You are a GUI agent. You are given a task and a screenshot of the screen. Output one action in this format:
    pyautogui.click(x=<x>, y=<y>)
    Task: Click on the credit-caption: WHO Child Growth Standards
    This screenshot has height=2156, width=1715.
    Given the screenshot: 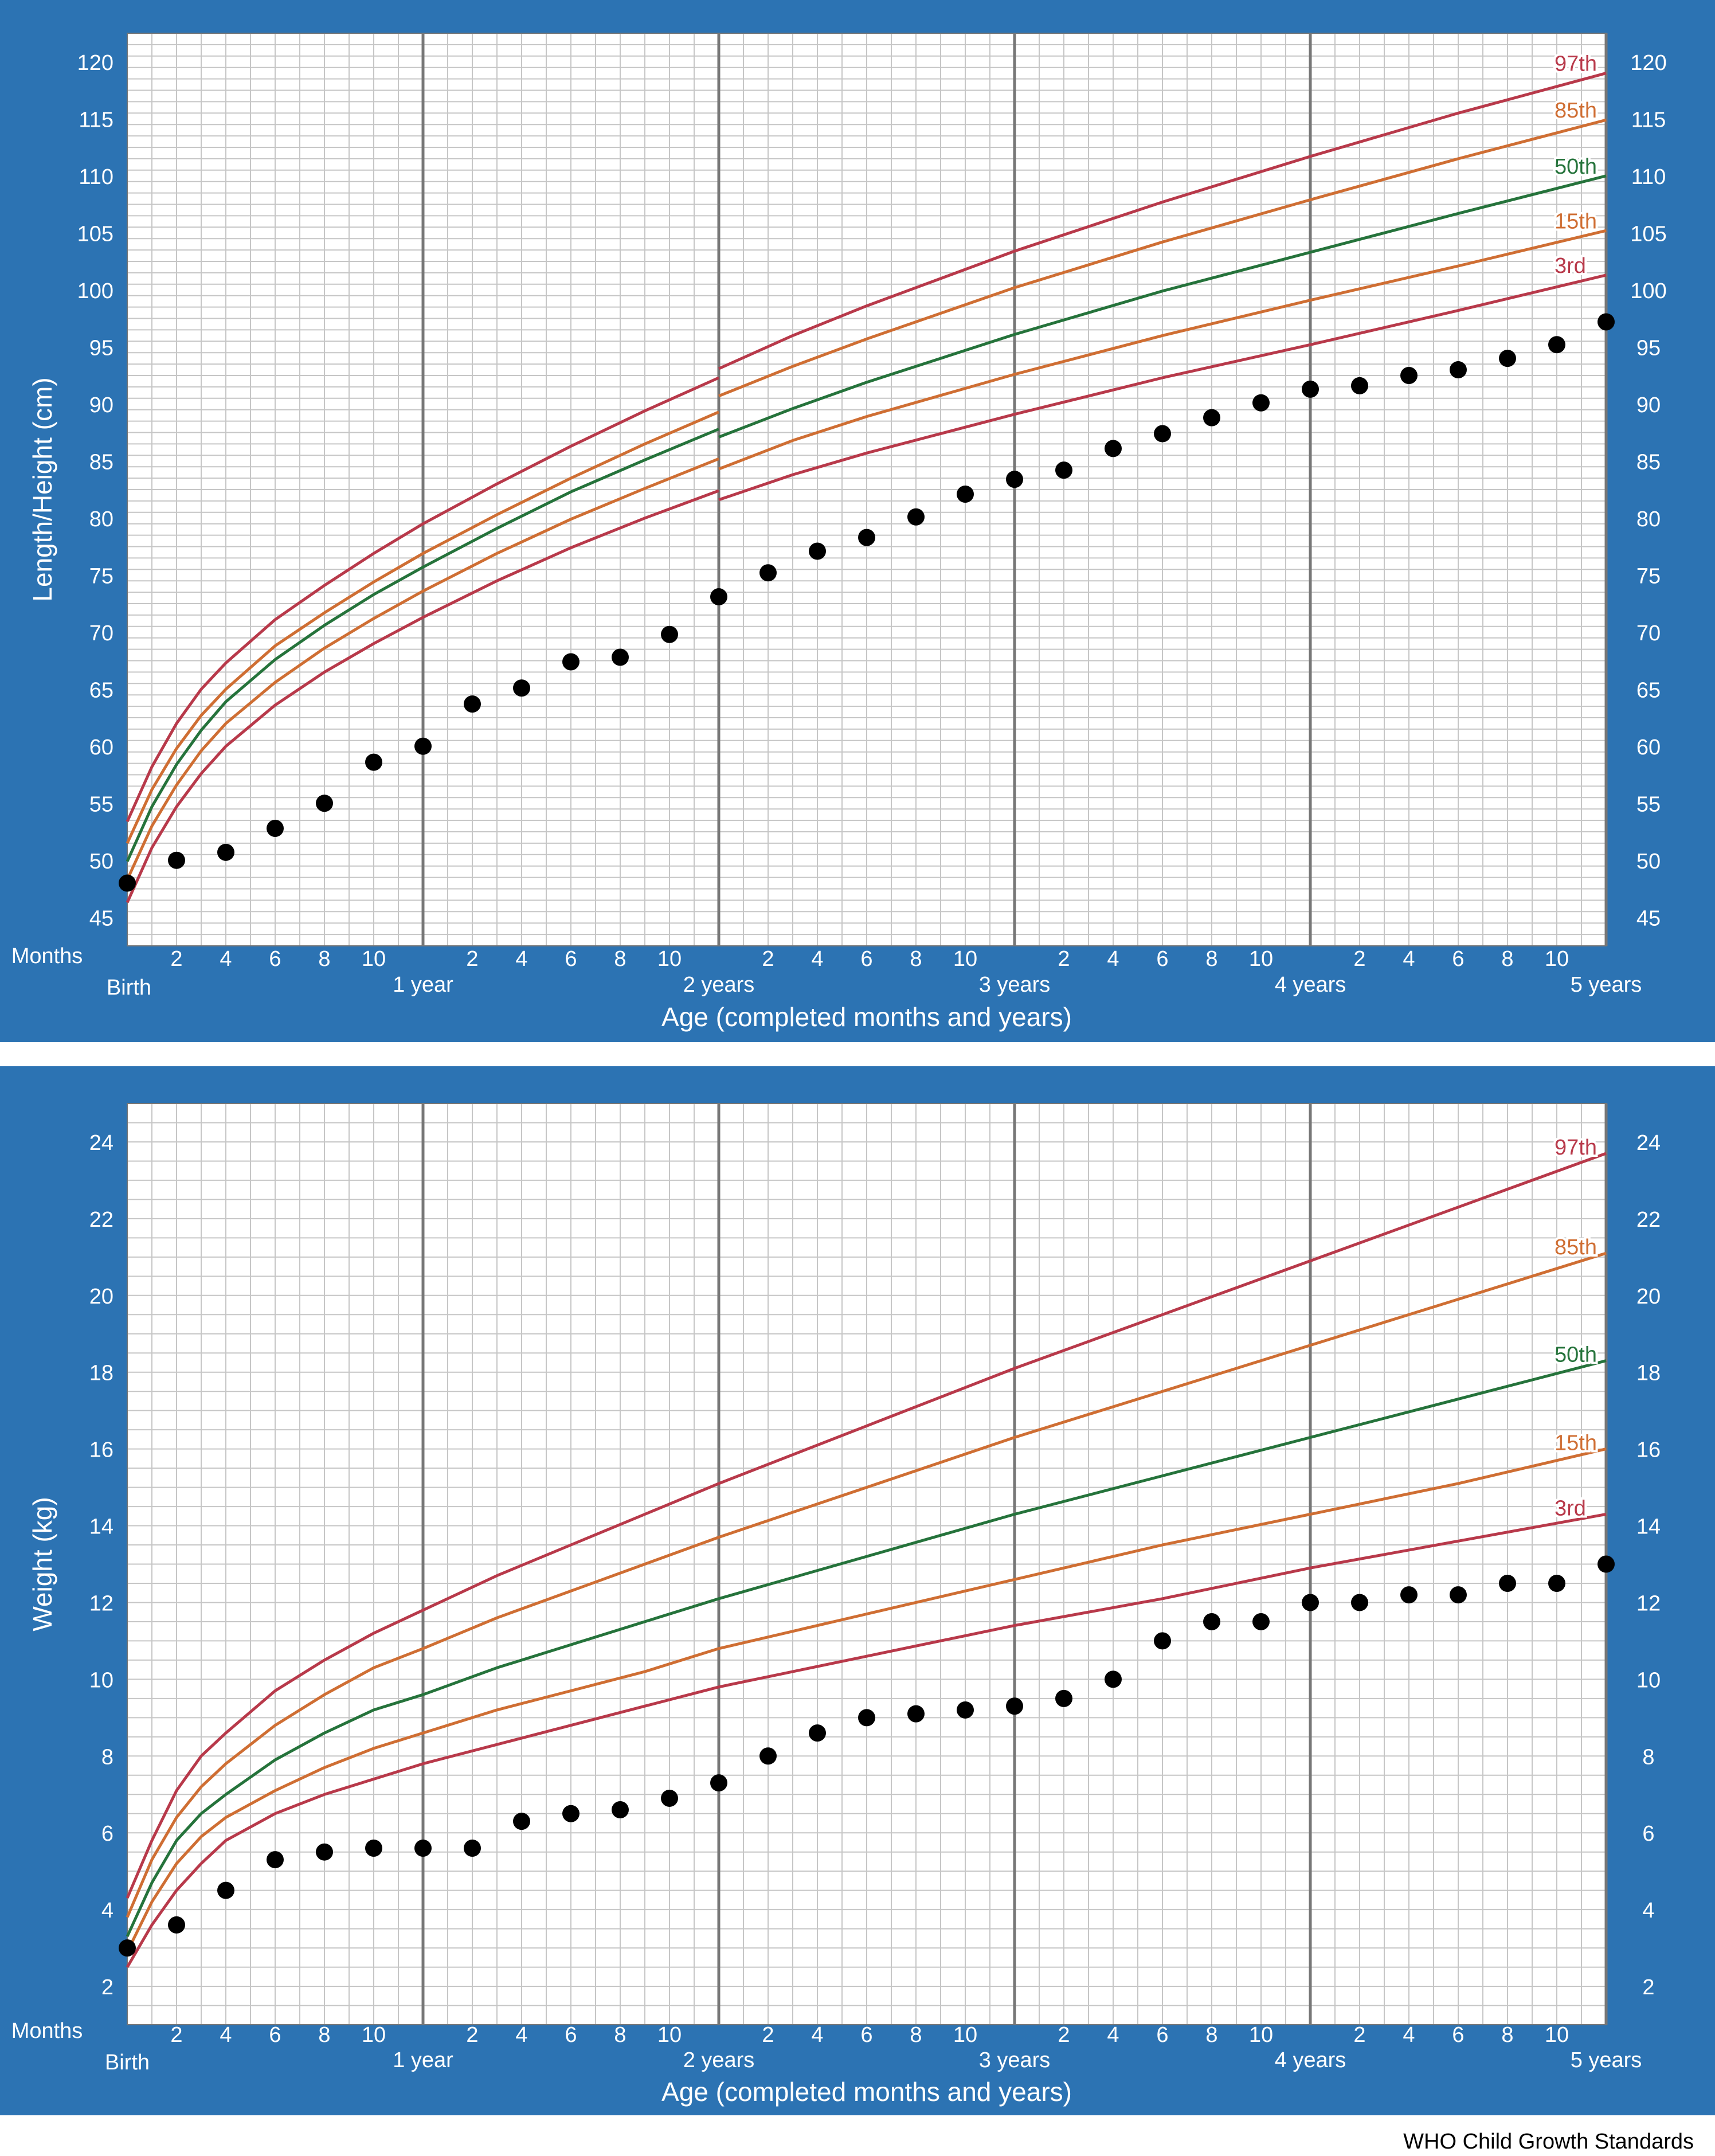 What is the action you would take?
    pyautogui.click(x=1548, y=2142)
    